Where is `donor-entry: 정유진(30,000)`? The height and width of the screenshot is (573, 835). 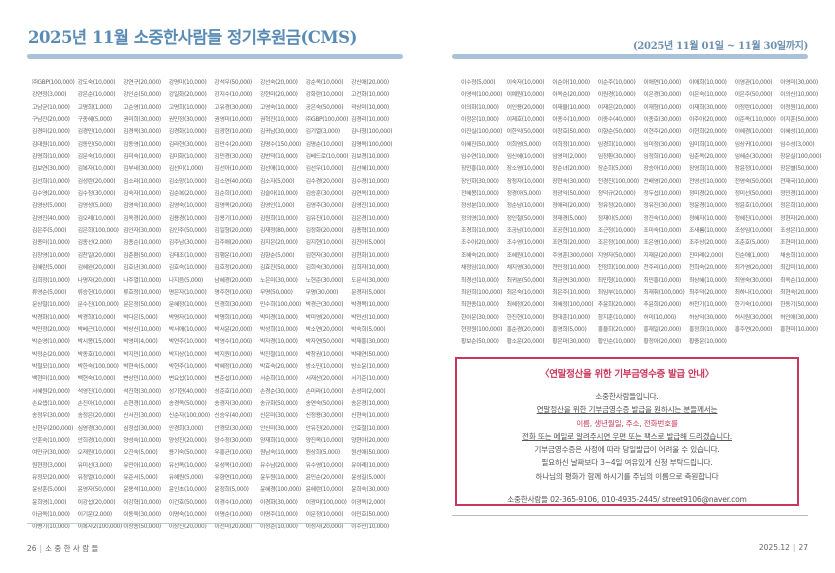
donor-entry: 정유진(30,000) is located at coordinates (662, 206).